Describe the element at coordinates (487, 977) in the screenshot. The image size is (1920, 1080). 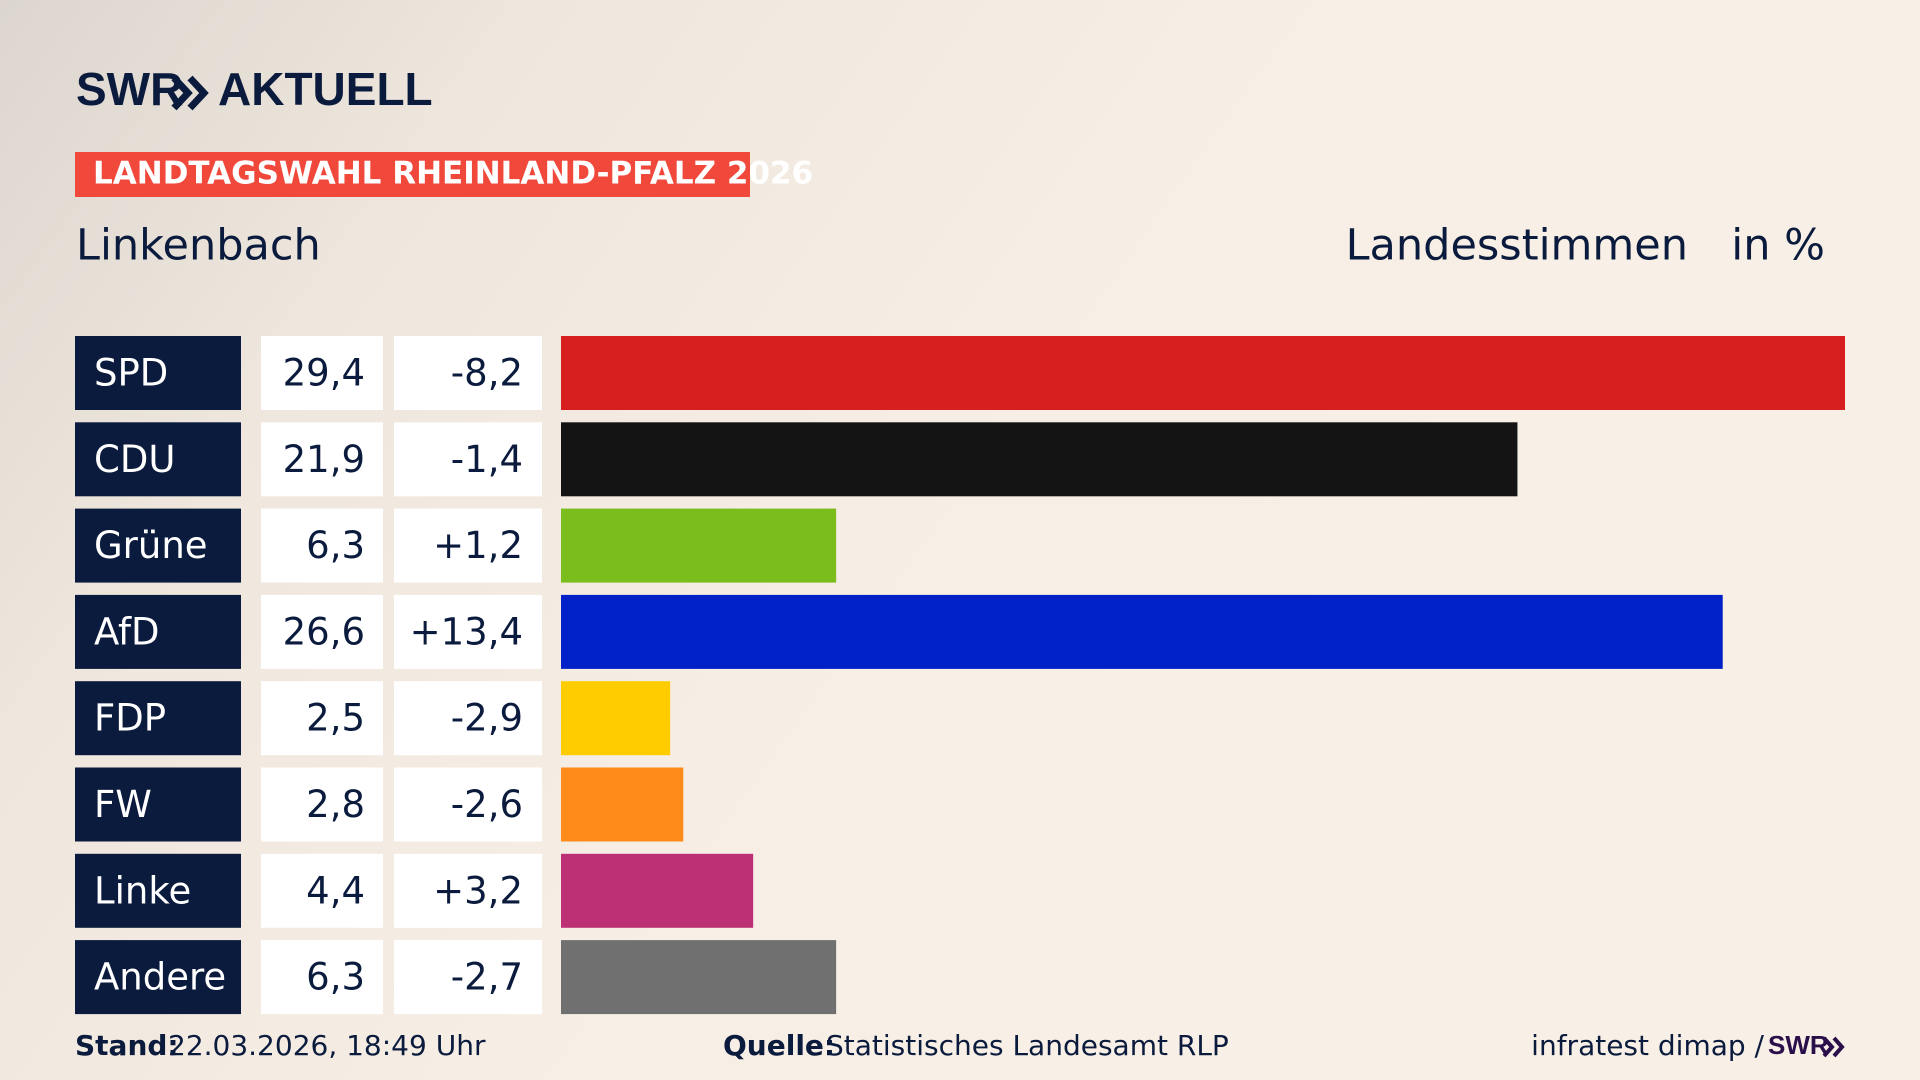
I see `change-label: -2,7` at that location.